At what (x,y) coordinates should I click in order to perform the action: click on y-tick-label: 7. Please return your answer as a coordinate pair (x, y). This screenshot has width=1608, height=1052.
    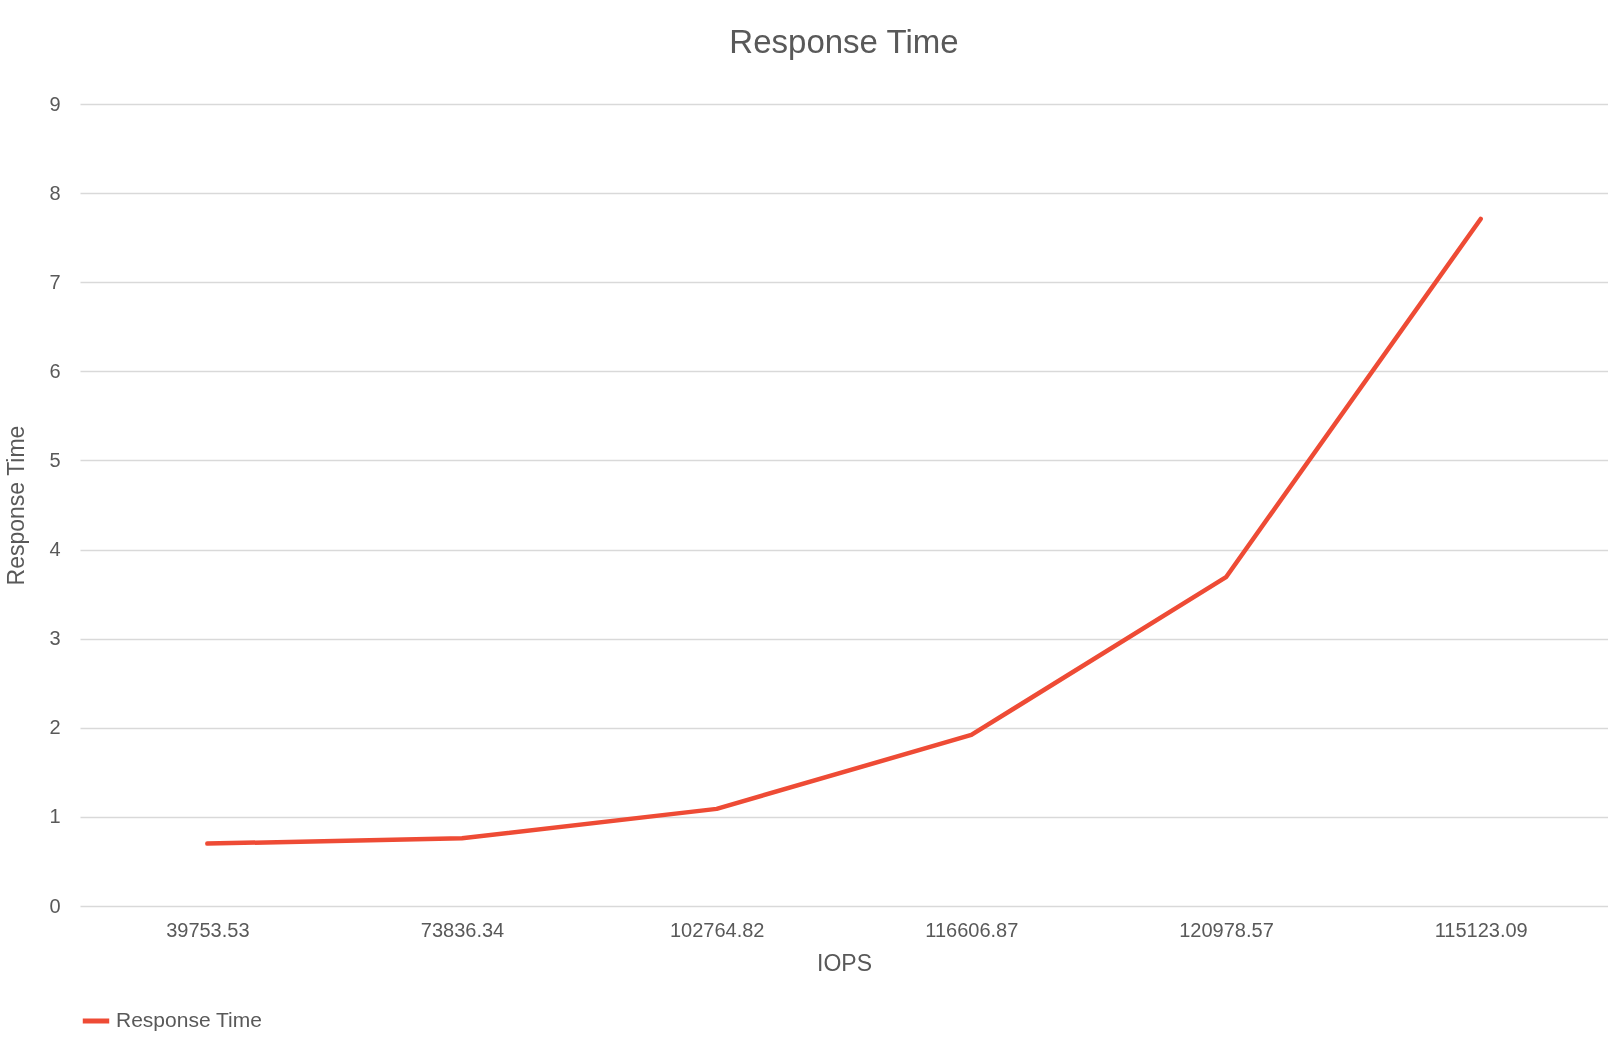
    Looking at the image, I should click on (55, 281).